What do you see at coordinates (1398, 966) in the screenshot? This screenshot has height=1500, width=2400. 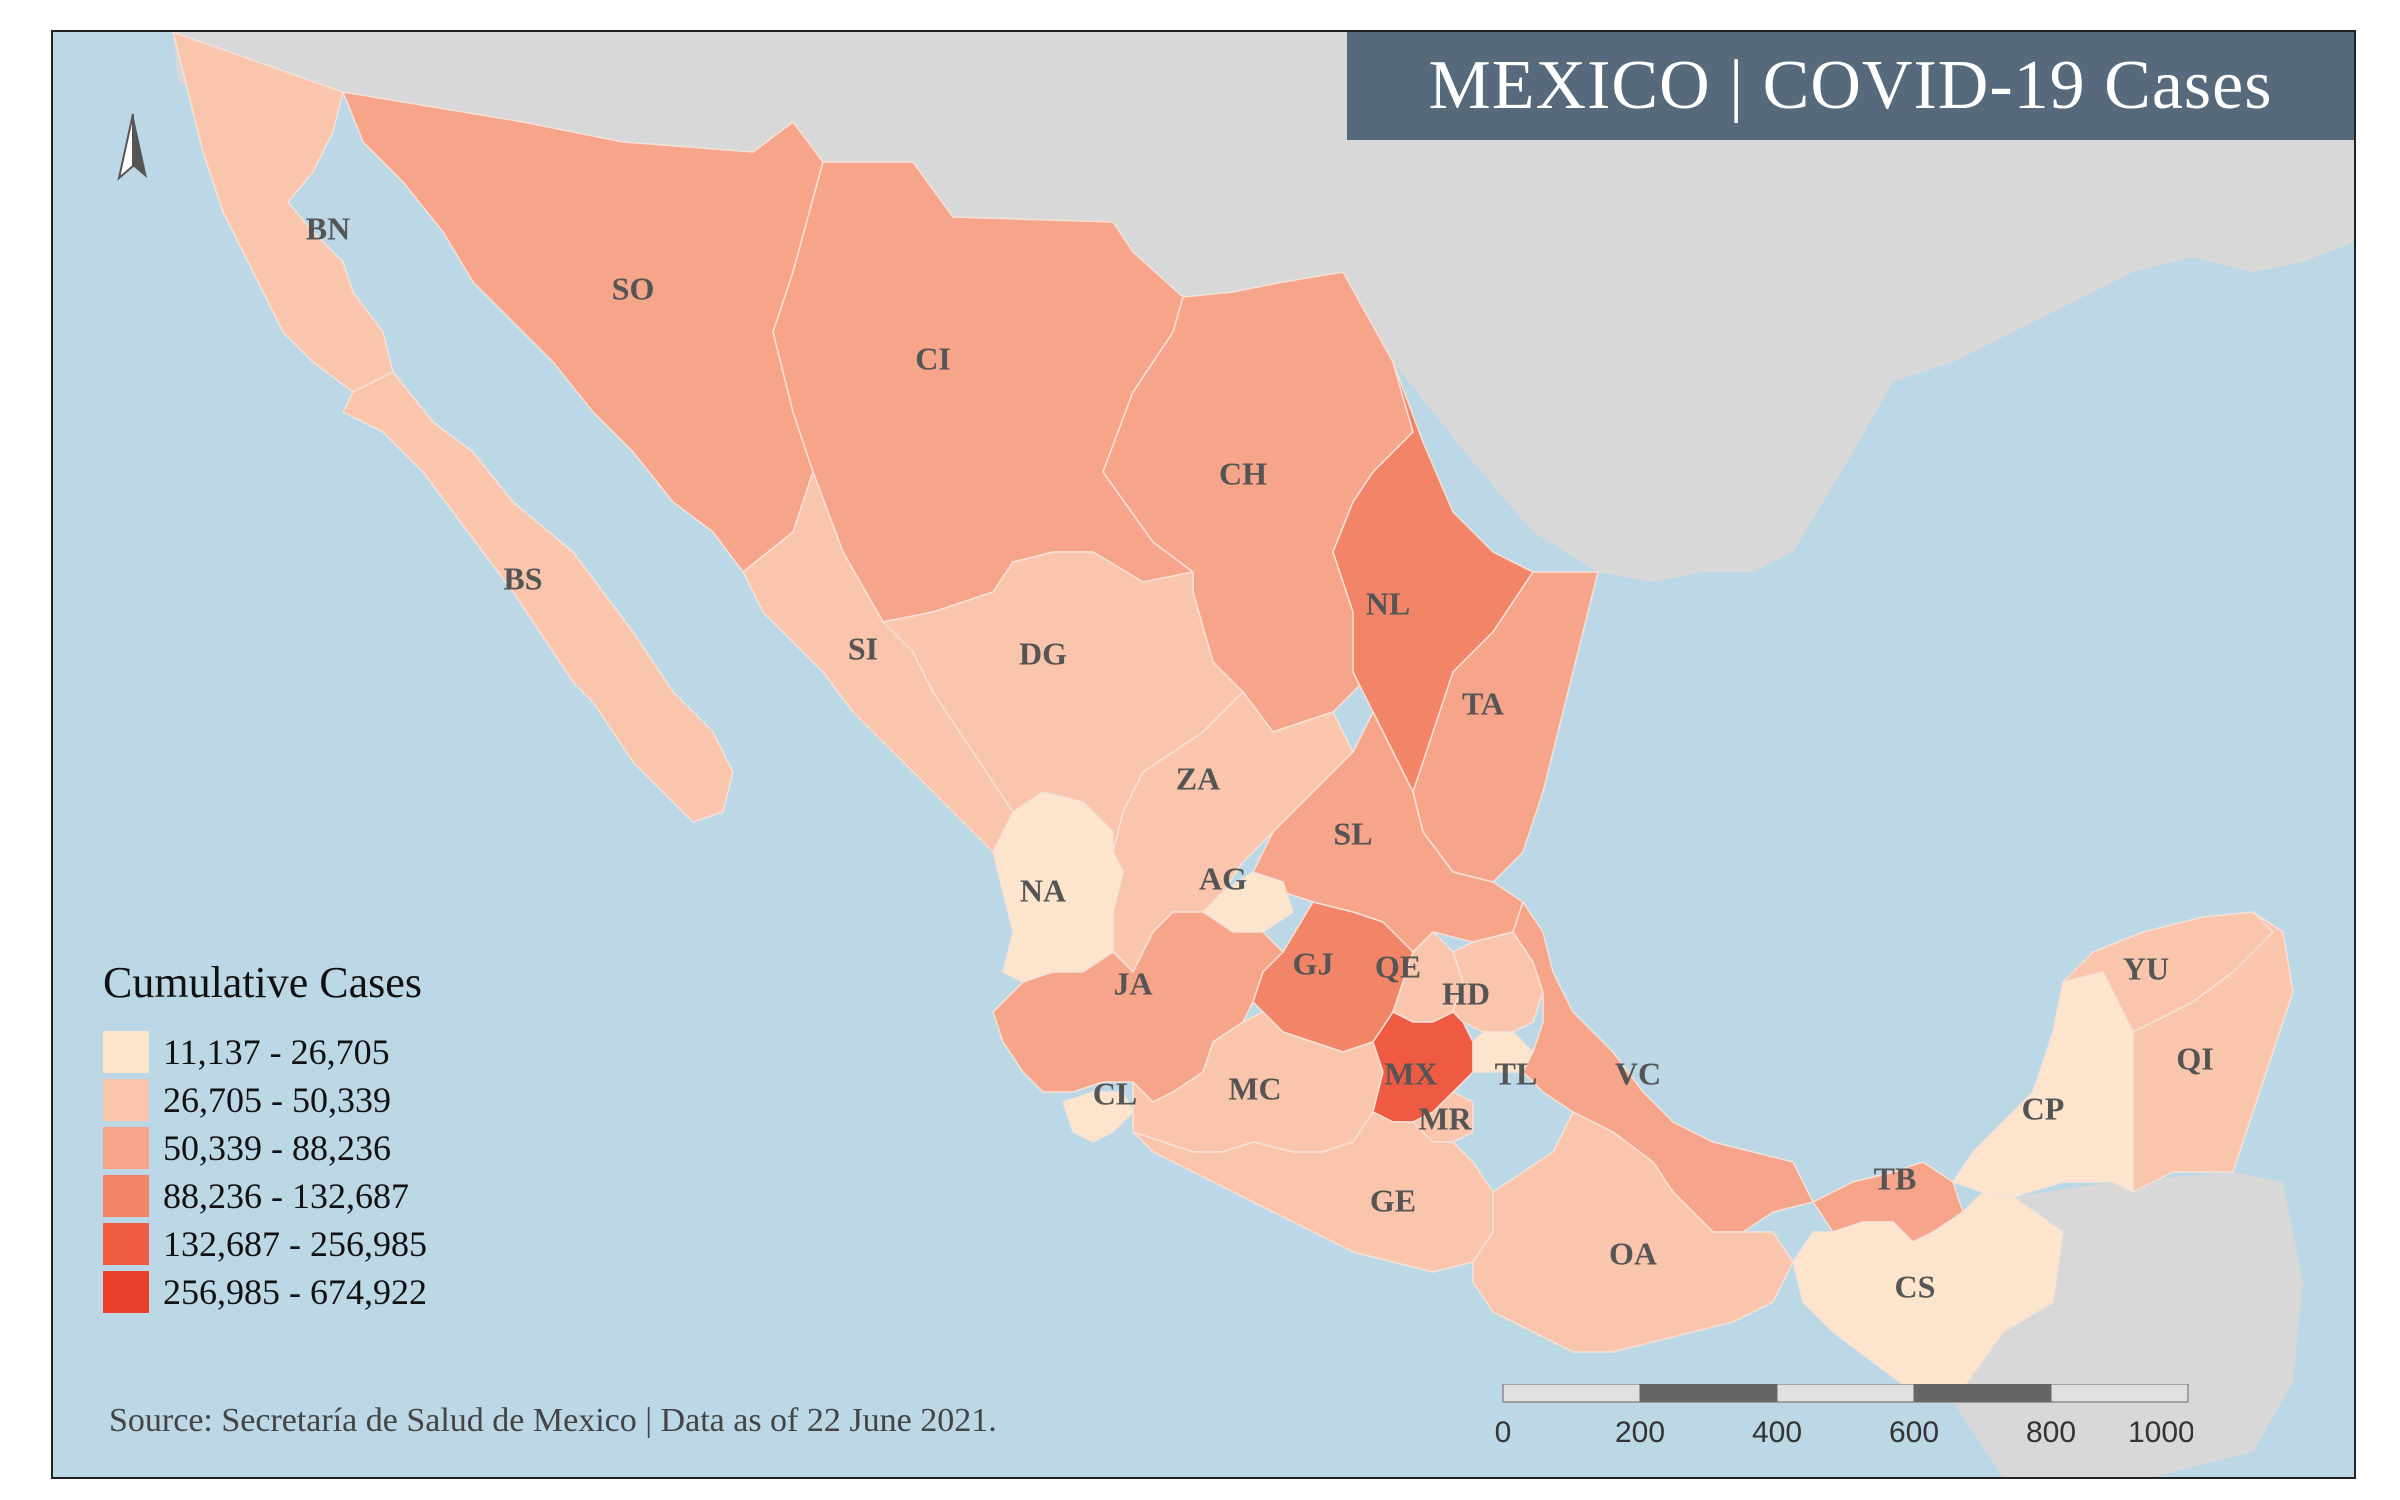 I see `state-label-QE: QE` at bounding box center [1398, 966].